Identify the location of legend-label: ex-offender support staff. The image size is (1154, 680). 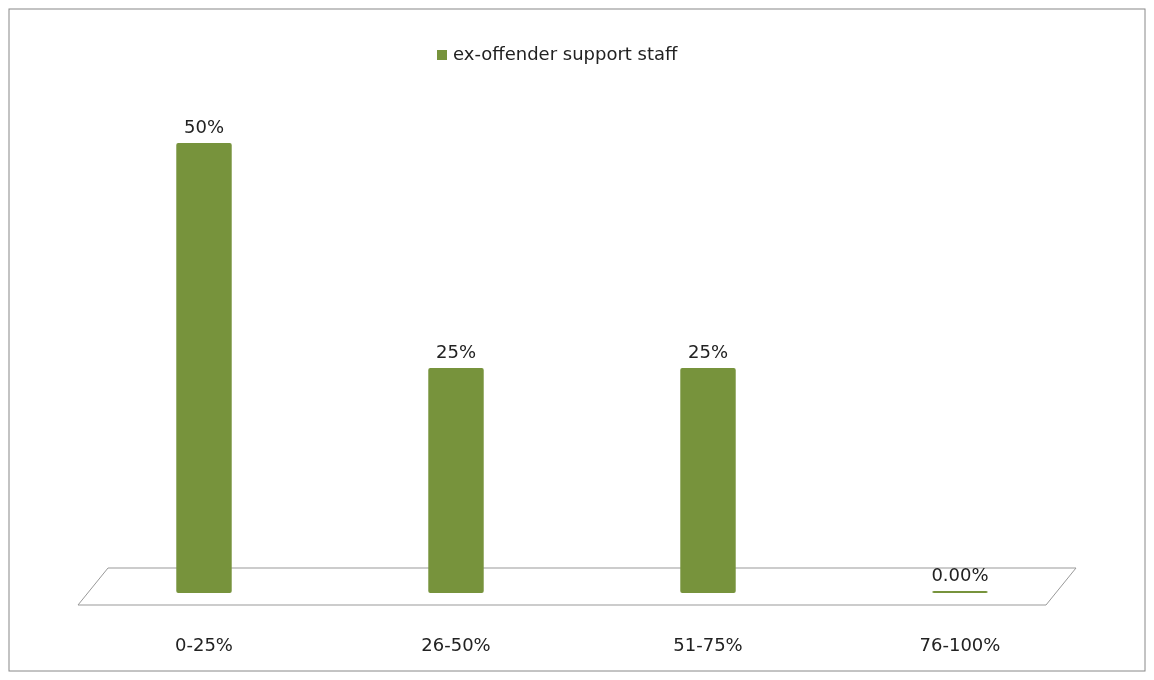
(566, 53).